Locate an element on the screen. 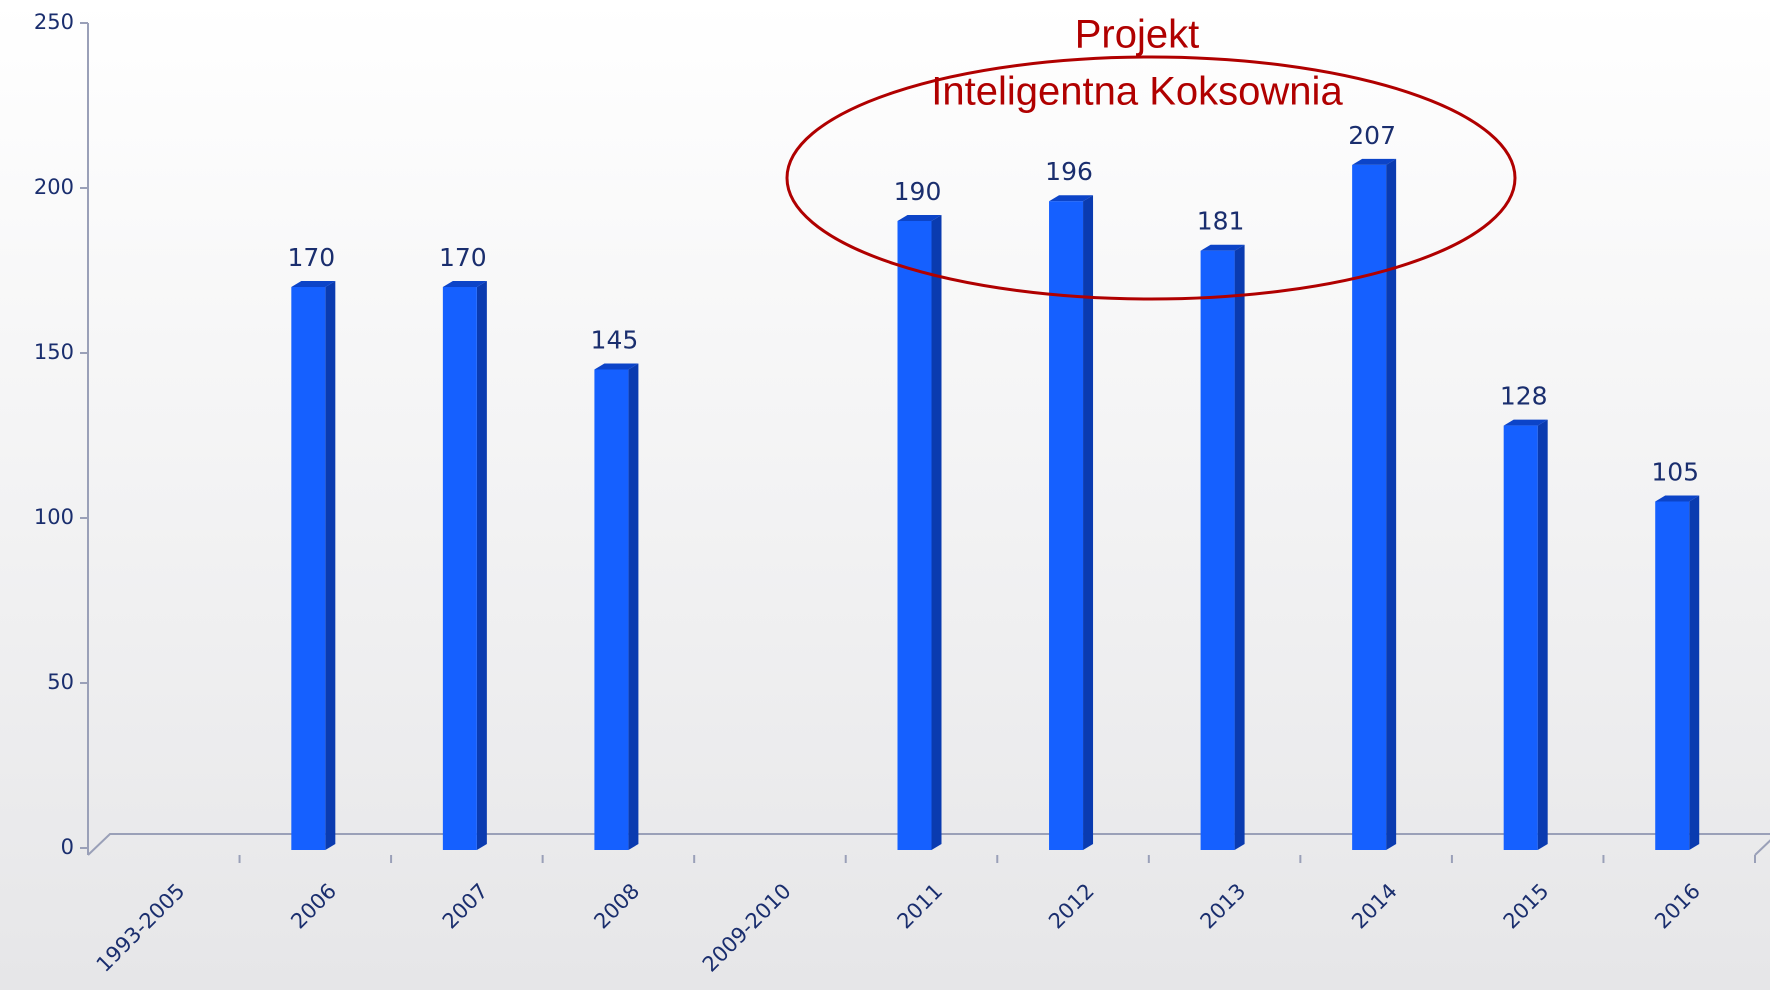 The image size is (1770, 990). annotation: Inteligentna Koksownia is located at coordinates (1137, 92).